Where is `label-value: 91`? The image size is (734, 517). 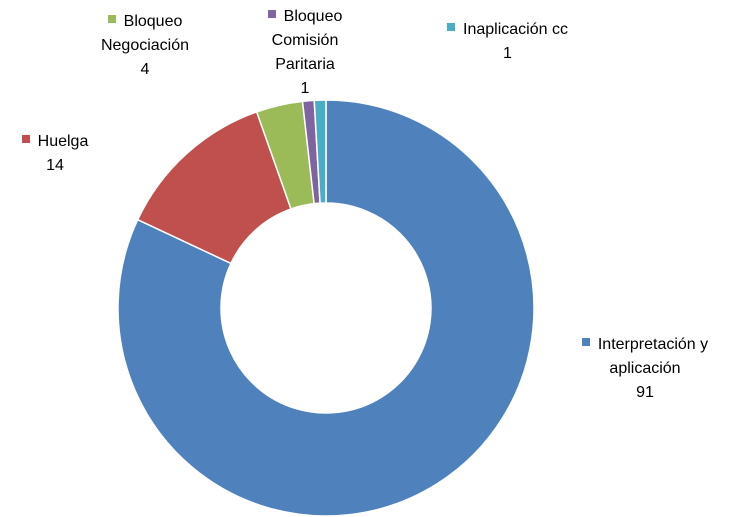
label-value: 91 is located at coordinates (645, 392).